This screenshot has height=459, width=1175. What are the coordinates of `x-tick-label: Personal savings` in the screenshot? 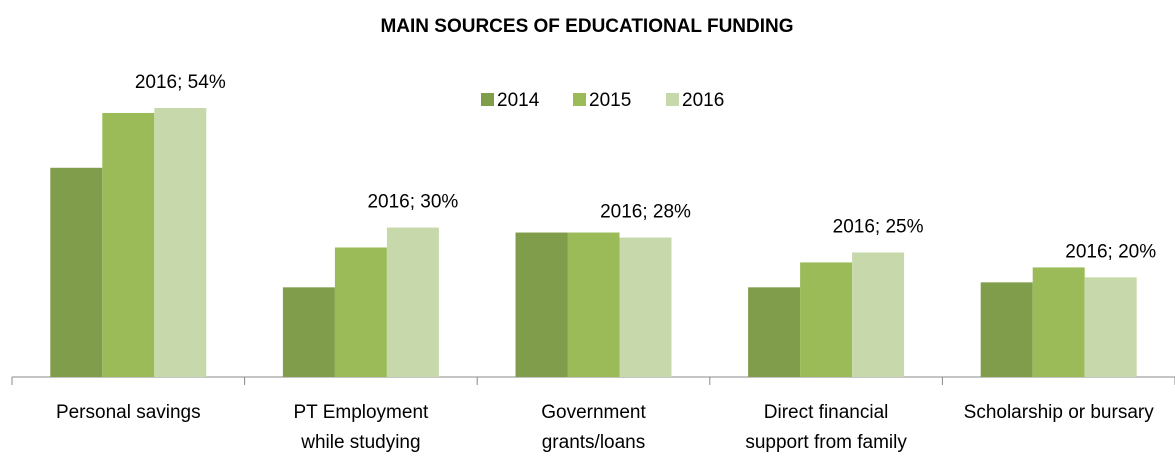 It's located at (128, 412).